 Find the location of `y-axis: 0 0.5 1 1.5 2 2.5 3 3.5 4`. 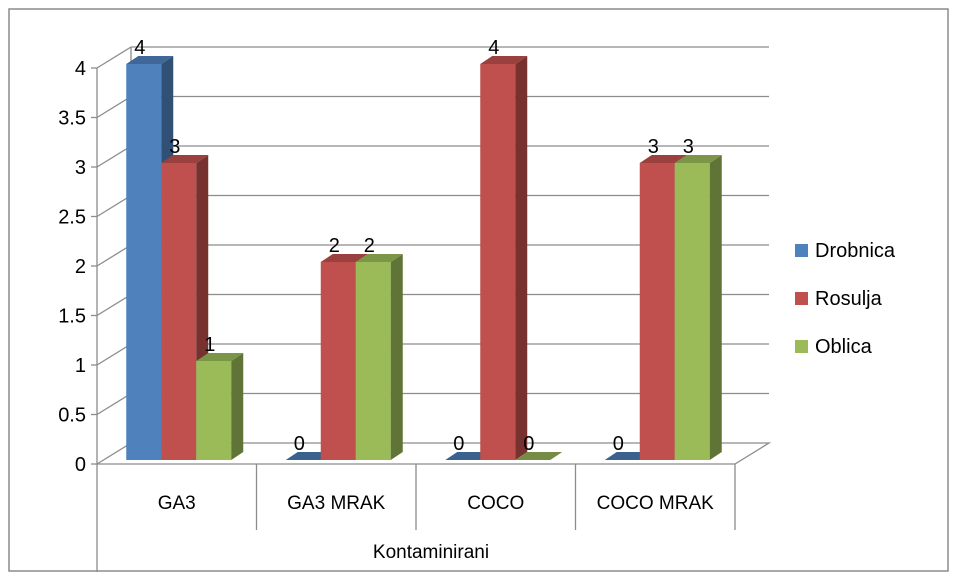

y-axis: 0 0.5 1 1.5 2 2.5 3 3.5 4 is located at coordinates (77, 267).